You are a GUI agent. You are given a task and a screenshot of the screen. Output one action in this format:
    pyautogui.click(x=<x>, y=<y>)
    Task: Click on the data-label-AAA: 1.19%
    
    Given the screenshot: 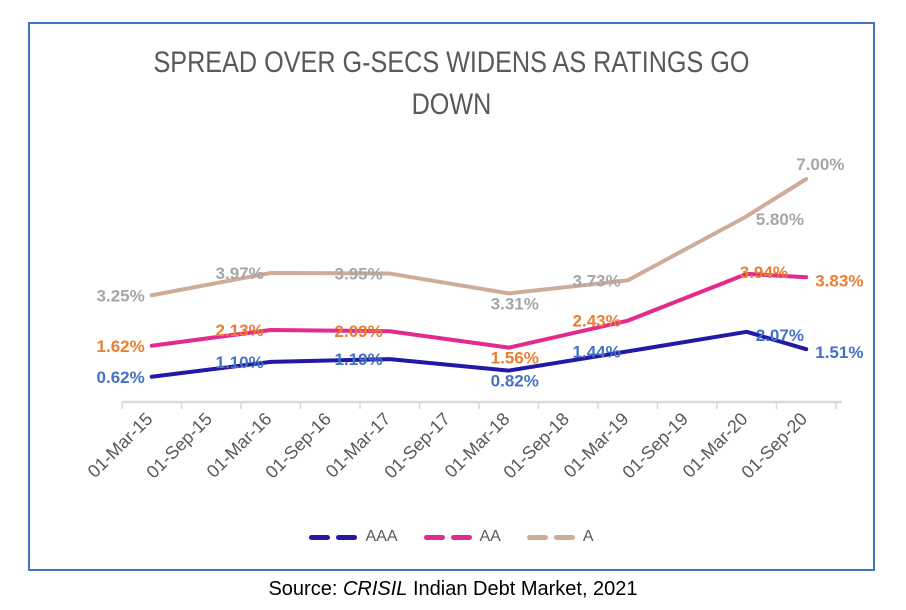 What is the action you would take?
    pyautogui.click(x=359, y=359)
    